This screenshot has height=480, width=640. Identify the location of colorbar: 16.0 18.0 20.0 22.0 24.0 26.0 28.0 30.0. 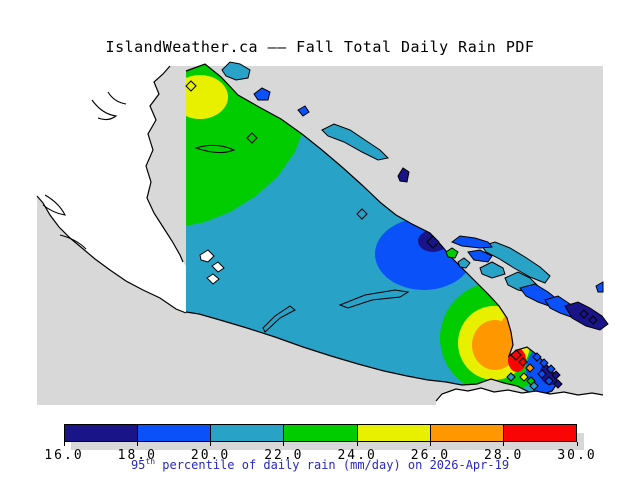
(319, 443).